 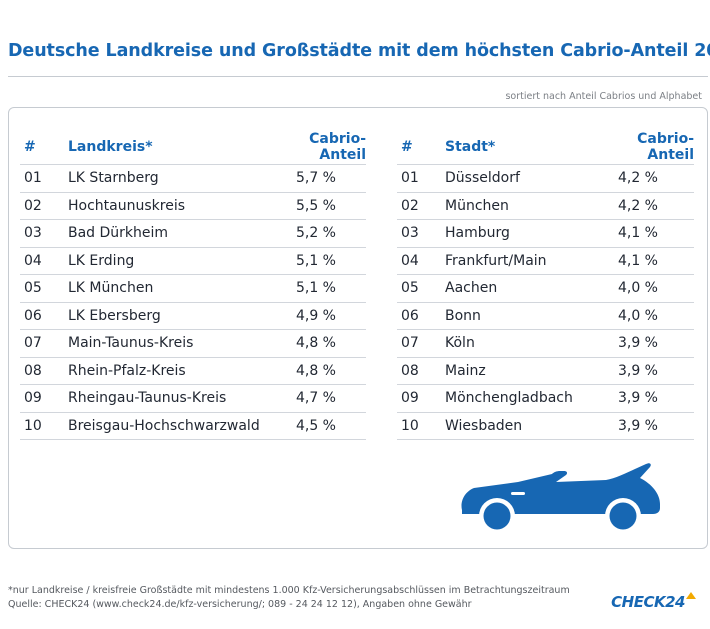 What do you see at coordinates (463, 315) in the screenshot?
I see `name-cell: Bonn` at bounding box center [463, 315].